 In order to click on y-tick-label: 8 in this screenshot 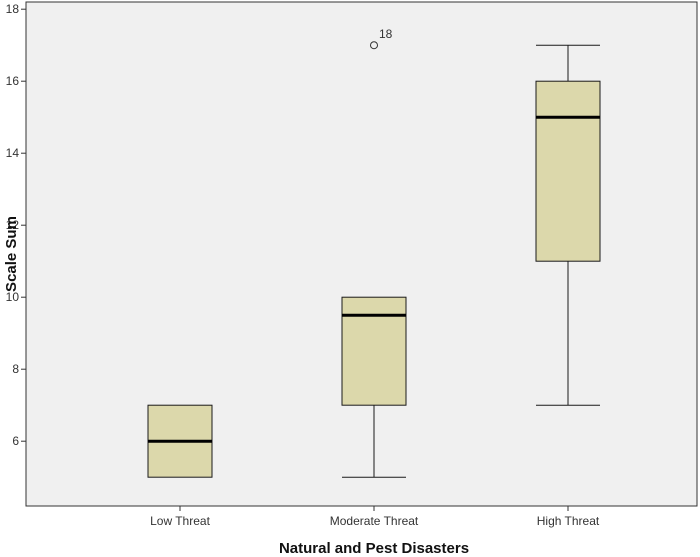, I will do `click(15, 369)`.